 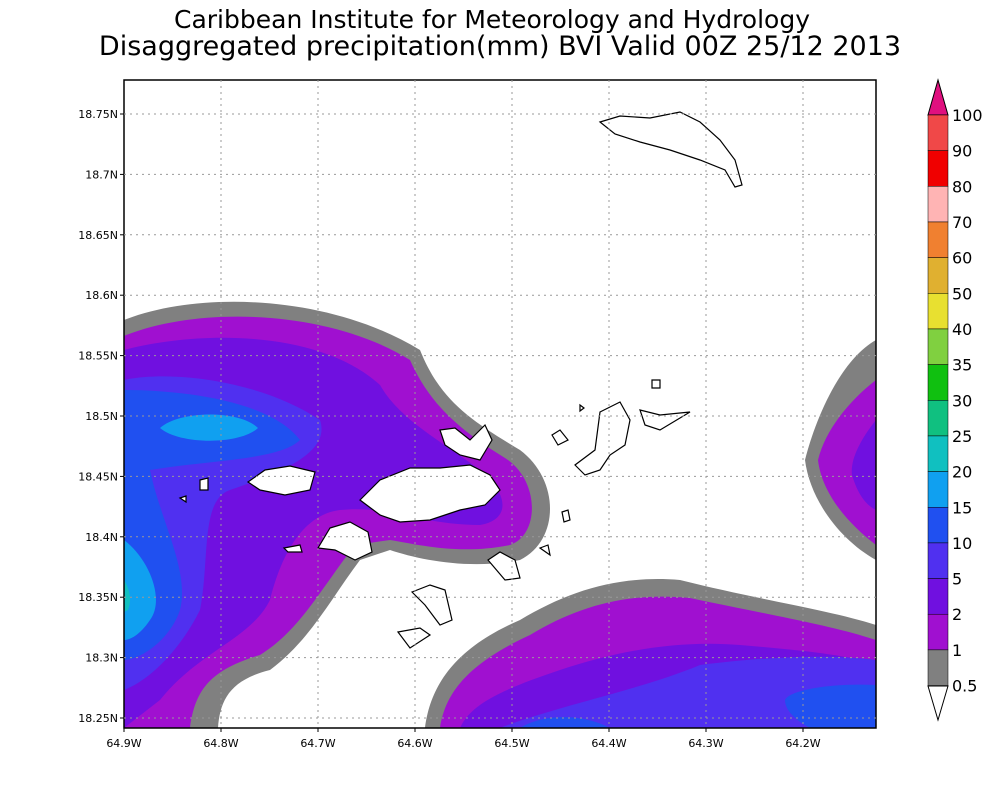 What do you see at coordinates (101, 416) in the screenshot?
I see `lat-label: 18.5N` at bounding box center [101, 416].